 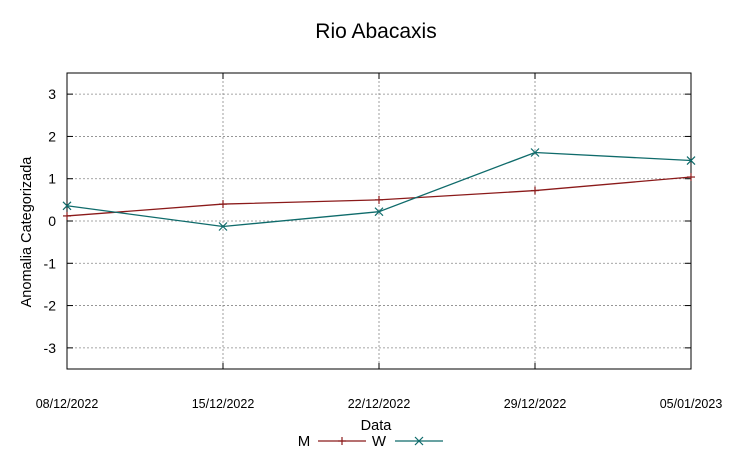 What do you see at coordinates (52, 94) in the screenshot?
I see `y-tick-label: 3` at bounding box center [52, 94].